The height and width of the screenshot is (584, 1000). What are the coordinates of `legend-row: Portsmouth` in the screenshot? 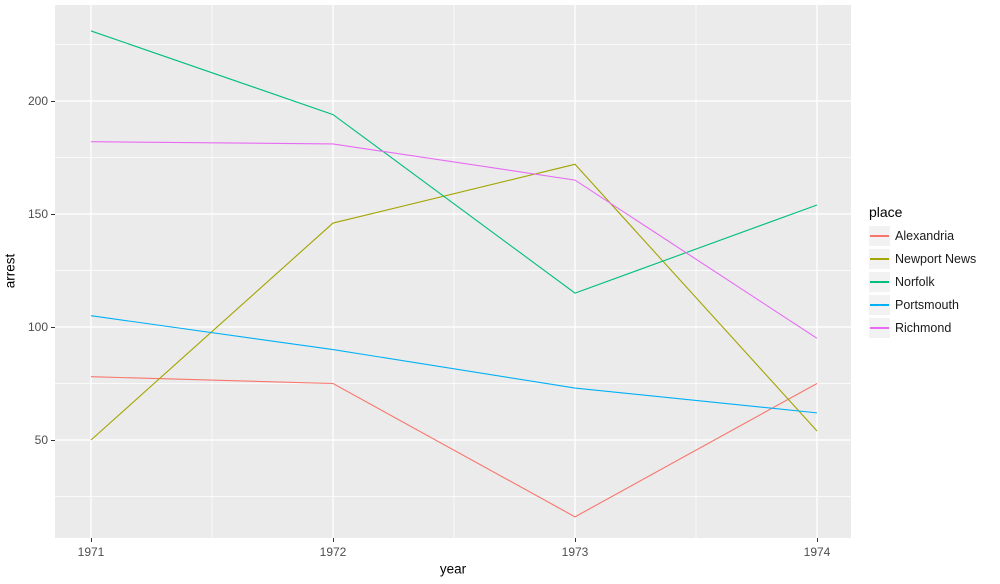 It's located at (933, 305).